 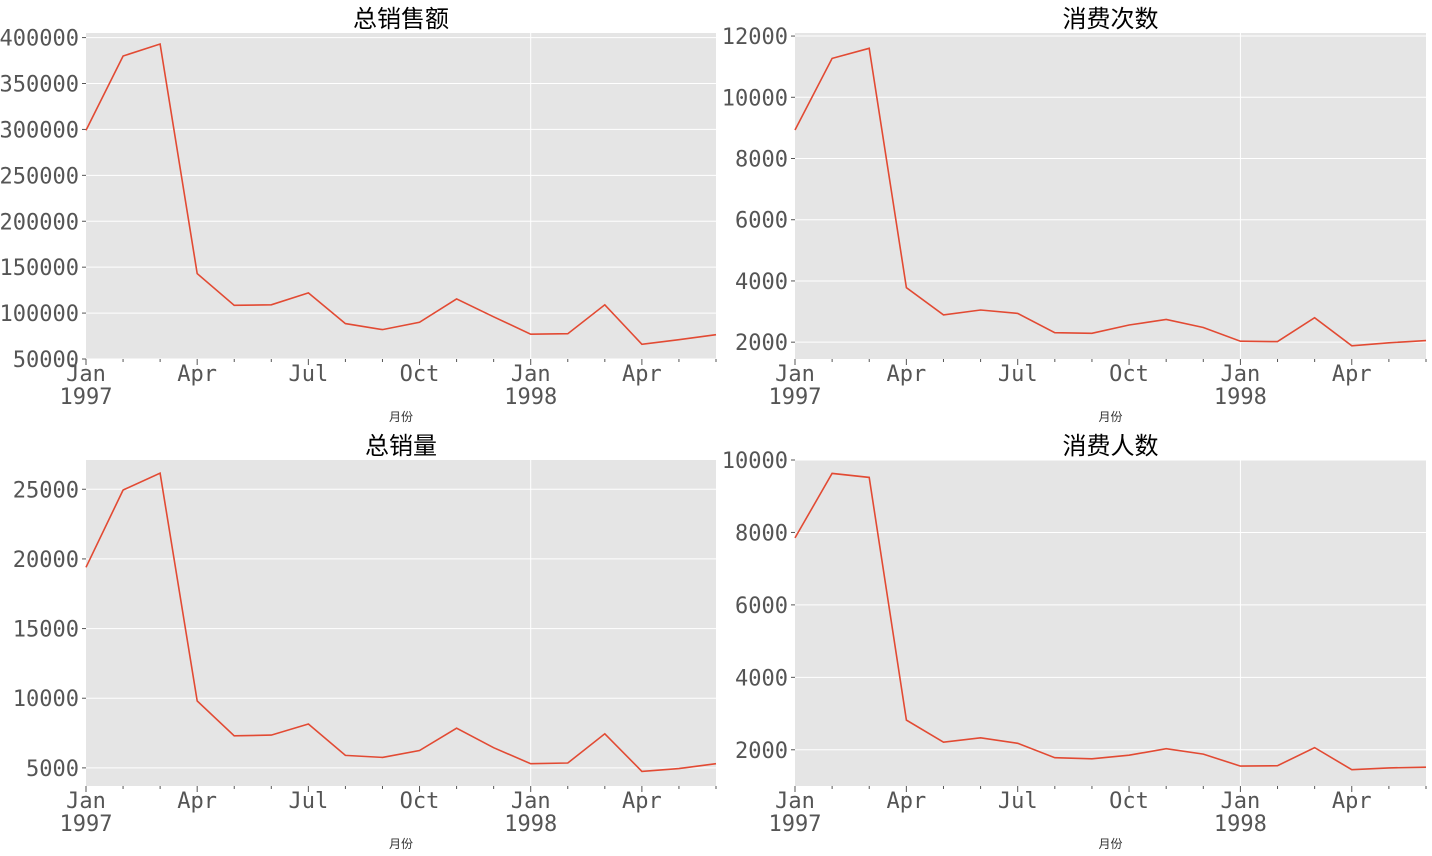 I want to click on y-tick-label: 5000, so click(x=52, y=769).